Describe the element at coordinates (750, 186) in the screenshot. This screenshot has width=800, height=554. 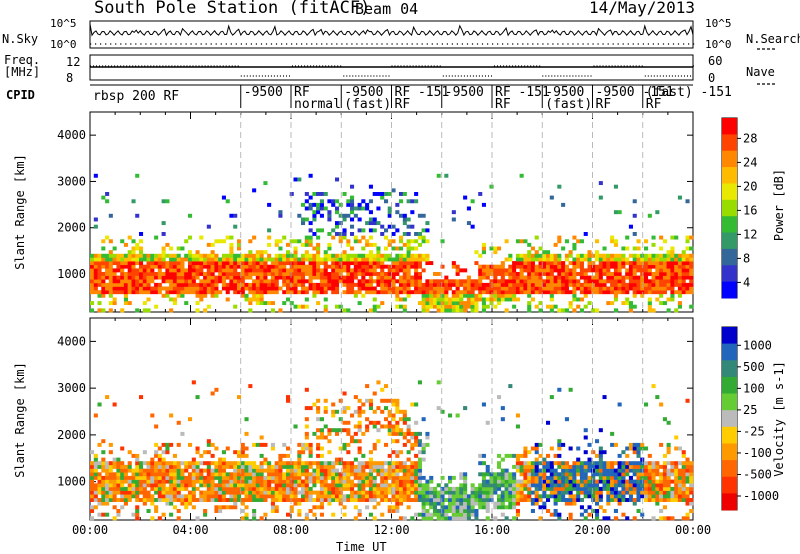
I see `power-colorbar-tick-label: 20` at that location.